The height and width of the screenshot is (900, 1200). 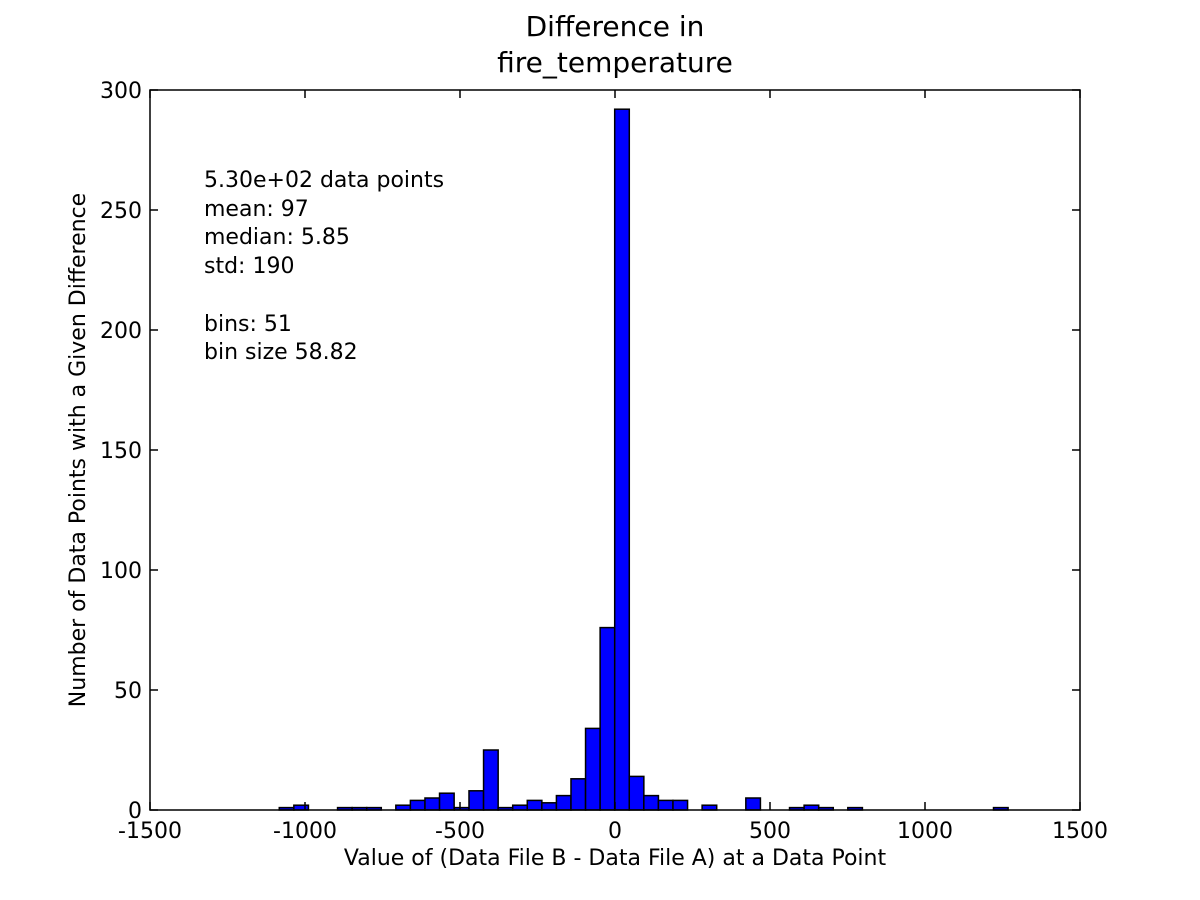 I want to click on x-tick-label-4: 500, so click(x=770, y=831).